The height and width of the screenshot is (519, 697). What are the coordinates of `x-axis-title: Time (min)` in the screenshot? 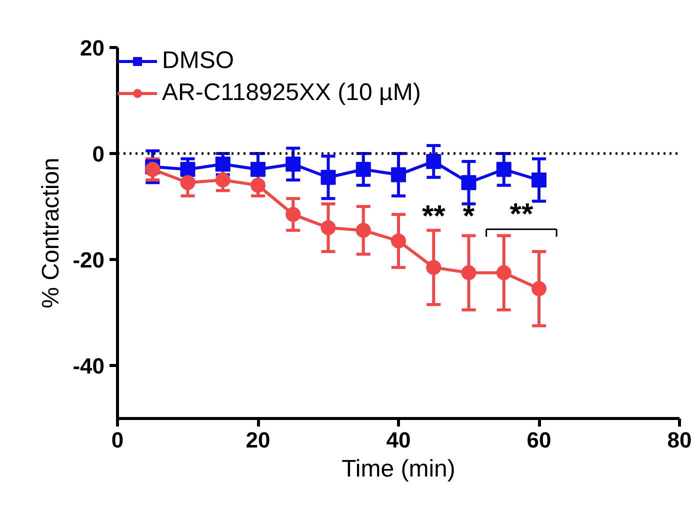 It's located at (399, 469).